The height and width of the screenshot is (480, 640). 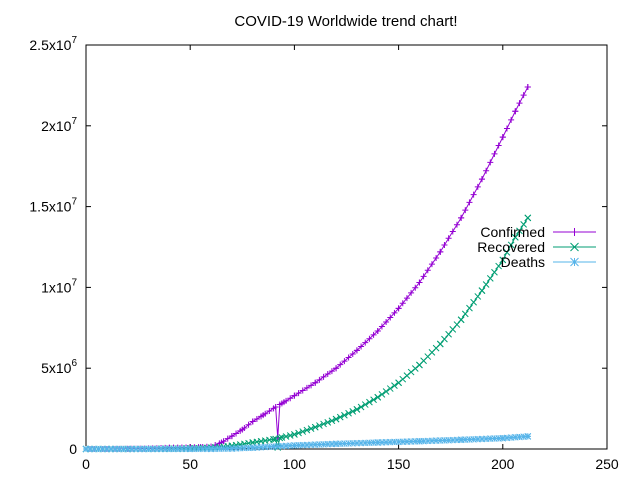 What do you see at coordinates (53, 44) in the screenshot?
I see `y-tick-label: 2.5x10⁷` at bounding box center [53, 44].